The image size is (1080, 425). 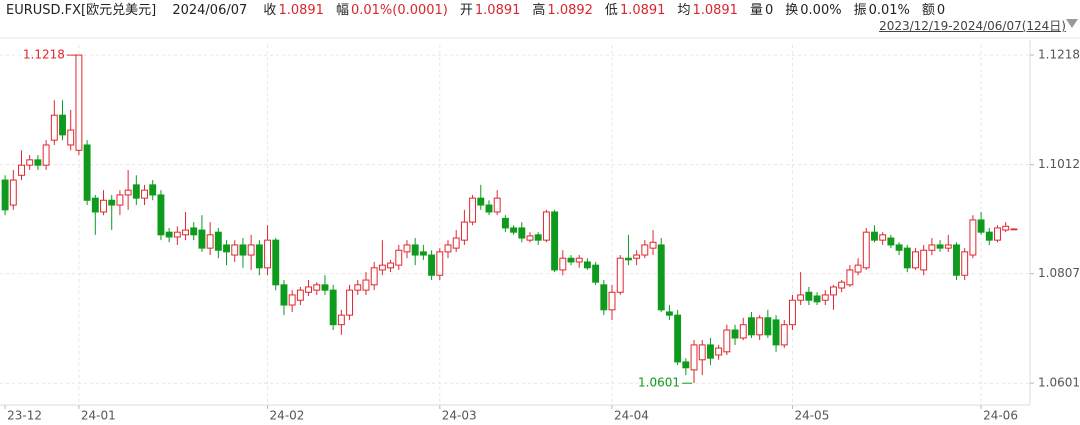 I want to click on symbol: EURUSD.FX[欧元兑美元], so click(x=81, y=10).